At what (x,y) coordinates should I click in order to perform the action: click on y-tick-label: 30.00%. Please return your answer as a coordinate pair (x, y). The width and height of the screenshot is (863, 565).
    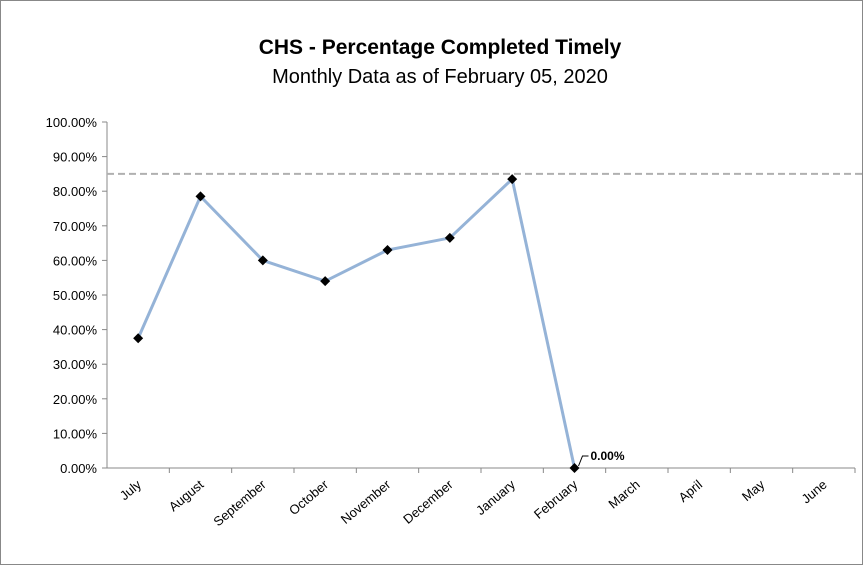
    Looking at the image, I should click on (75, 364).